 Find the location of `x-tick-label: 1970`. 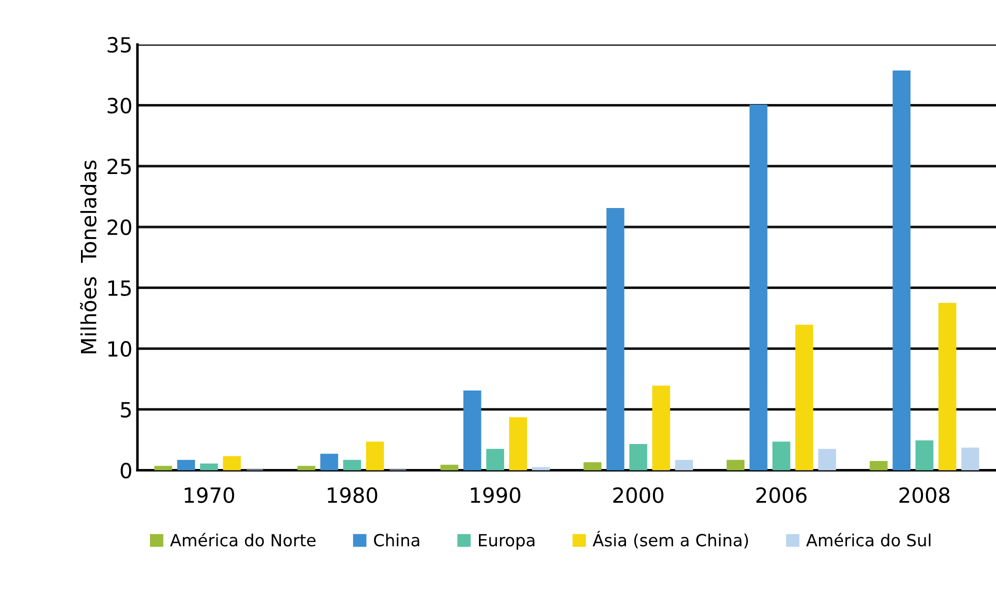

x-tick-label: 1970 is located at coordinates (209, 495).